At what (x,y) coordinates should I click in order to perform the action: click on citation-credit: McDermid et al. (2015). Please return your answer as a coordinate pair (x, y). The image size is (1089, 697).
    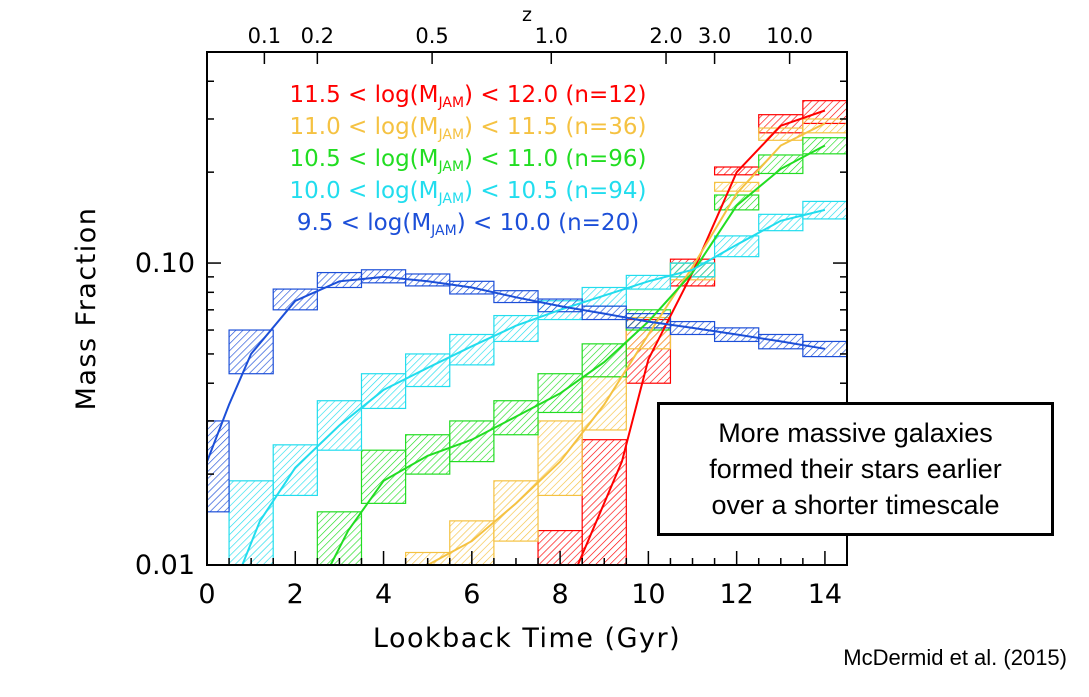
    Looking at the image, I should click on (955, 657).